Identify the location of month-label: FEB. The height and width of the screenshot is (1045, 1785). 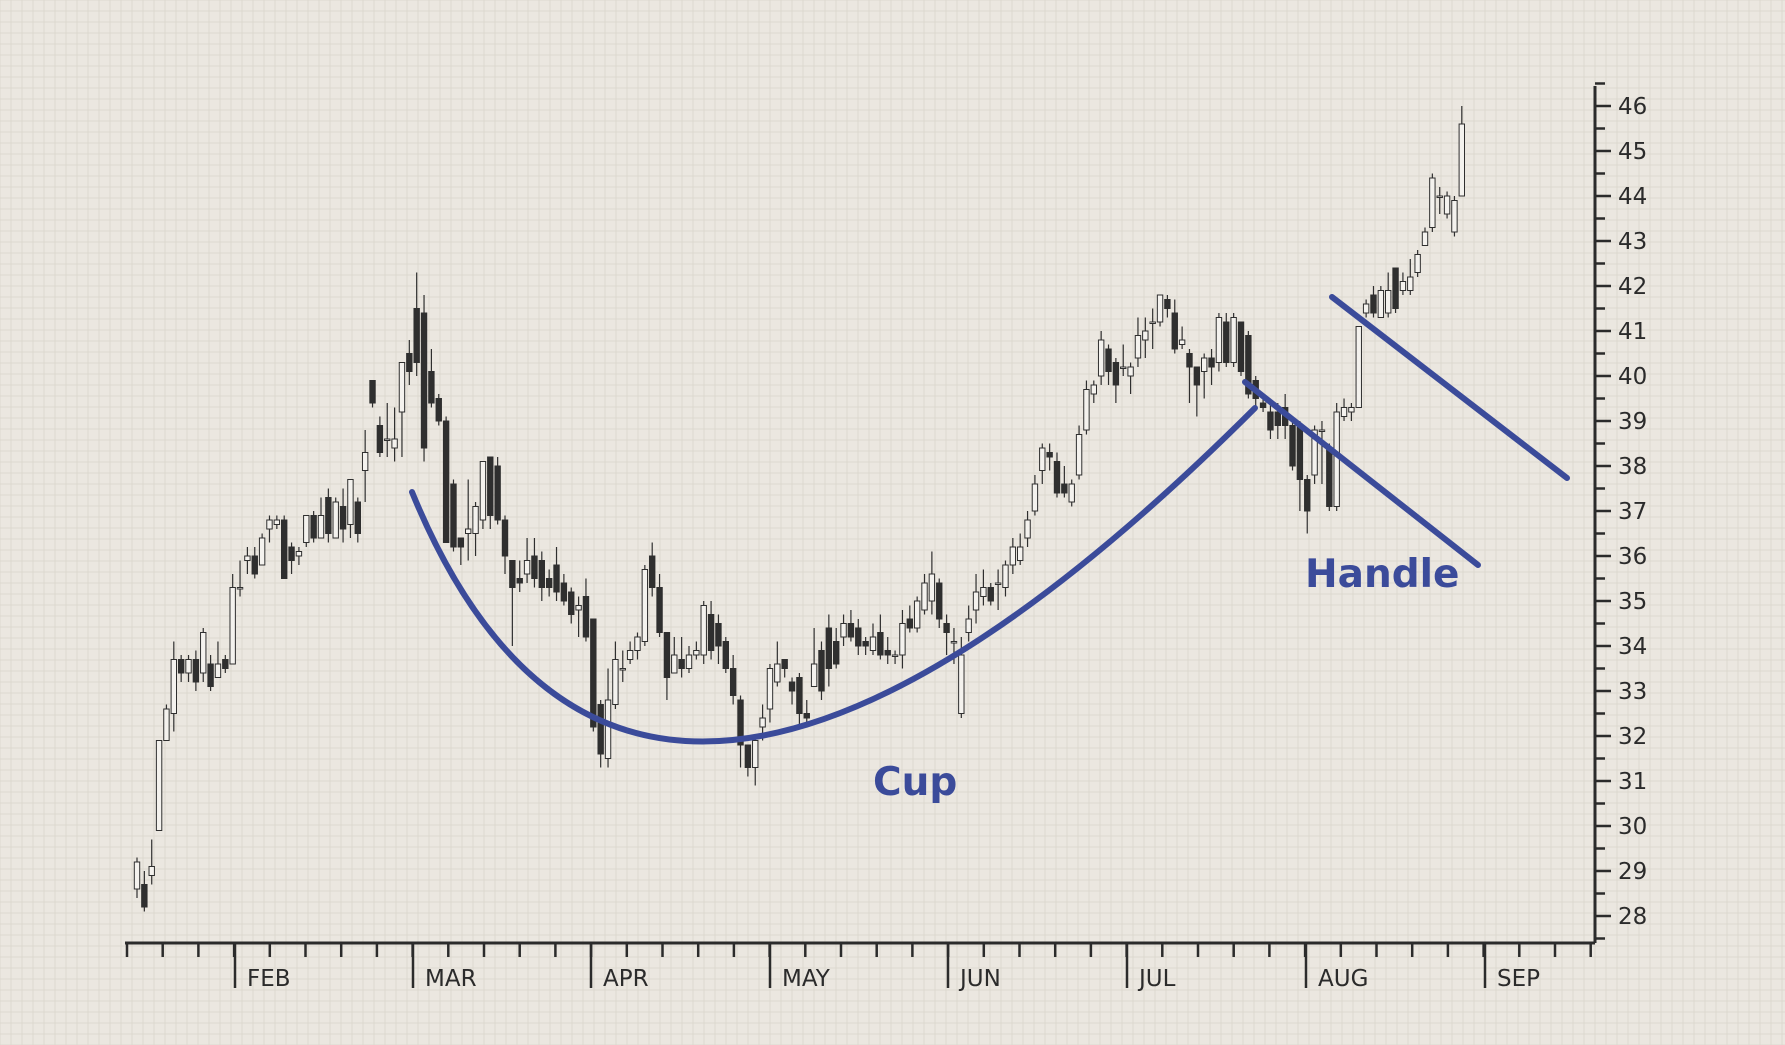
(269, 979).